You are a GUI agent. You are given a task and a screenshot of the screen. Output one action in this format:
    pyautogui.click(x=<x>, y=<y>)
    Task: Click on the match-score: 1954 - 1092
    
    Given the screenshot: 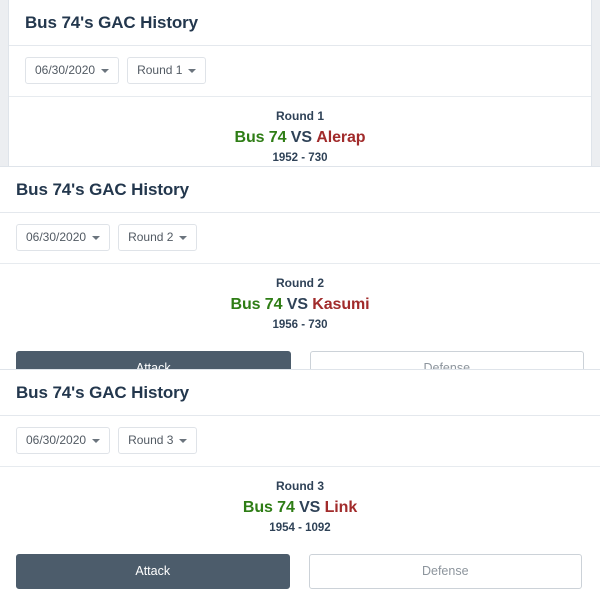 What is the action you would take?
    pyautogui.click(x=300, y=527)
    